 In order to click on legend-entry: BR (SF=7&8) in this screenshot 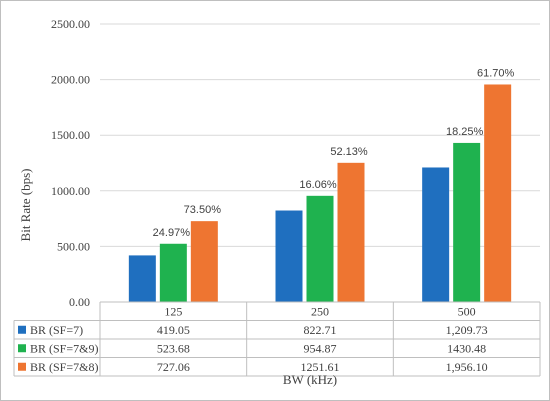, I will do `click(64, 367)`.